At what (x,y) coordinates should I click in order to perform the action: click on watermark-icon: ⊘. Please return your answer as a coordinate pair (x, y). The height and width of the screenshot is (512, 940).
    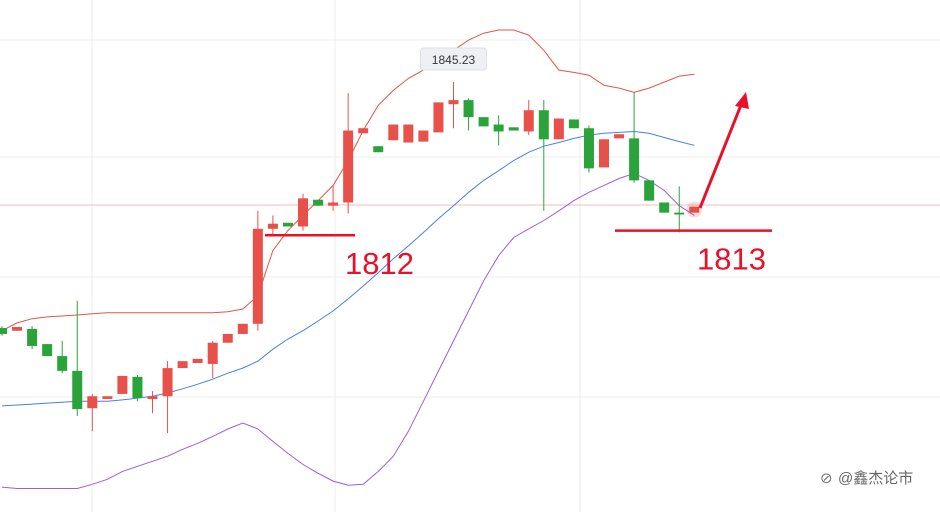
    Looking at the image, I should click on (826, 478).